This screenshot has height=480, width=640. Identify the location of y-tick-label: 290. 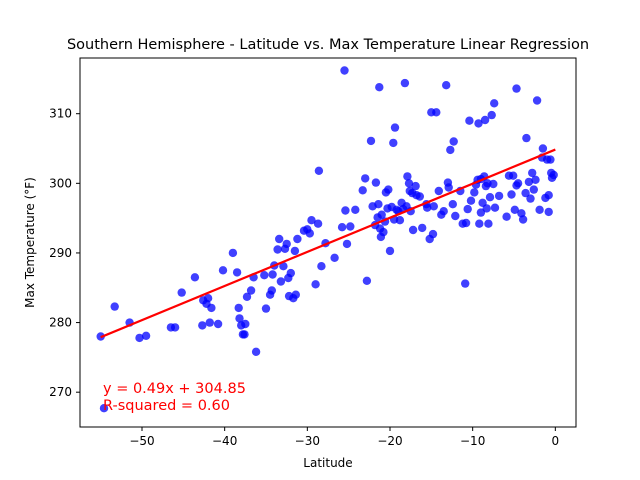
(60, 253).